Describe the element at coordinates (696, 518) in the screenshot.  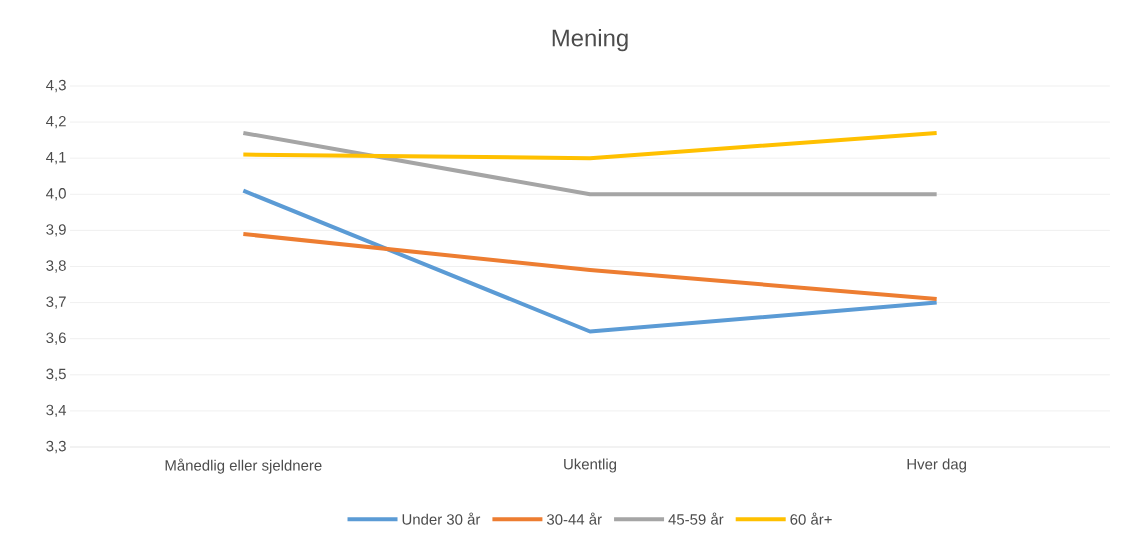
I see `legend-label: 45-59 år` at that location.